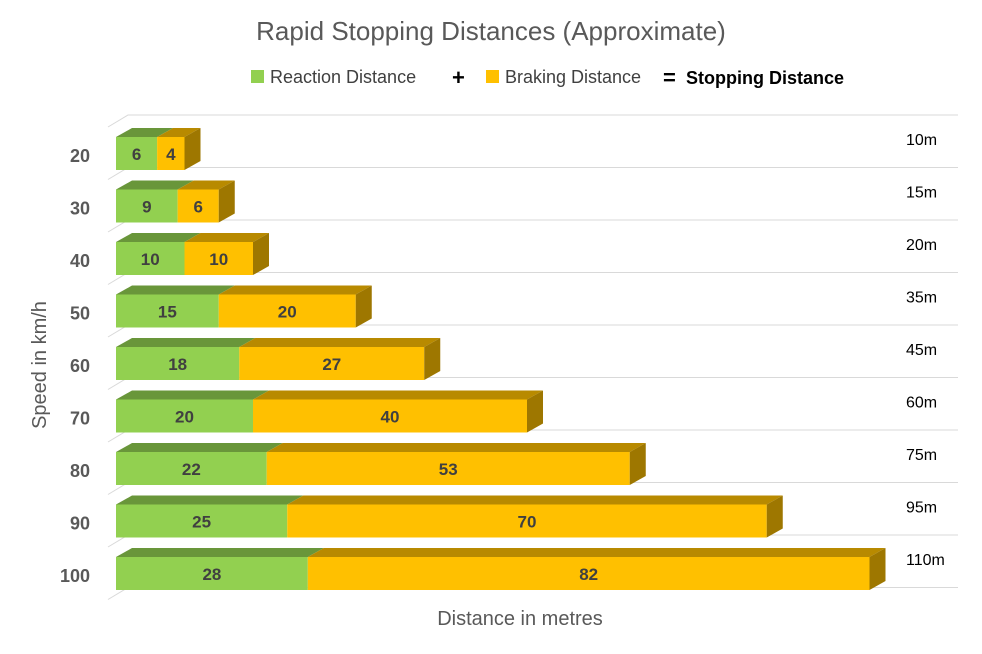  I want to click on bar-braking-value-label: 82, so click(588, 574).